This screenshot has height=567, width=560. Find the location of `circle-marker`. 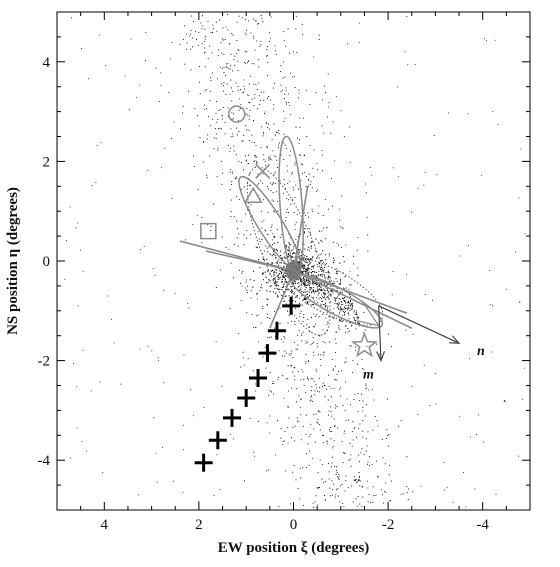

circle-marker is located at coordinates (236, 114).